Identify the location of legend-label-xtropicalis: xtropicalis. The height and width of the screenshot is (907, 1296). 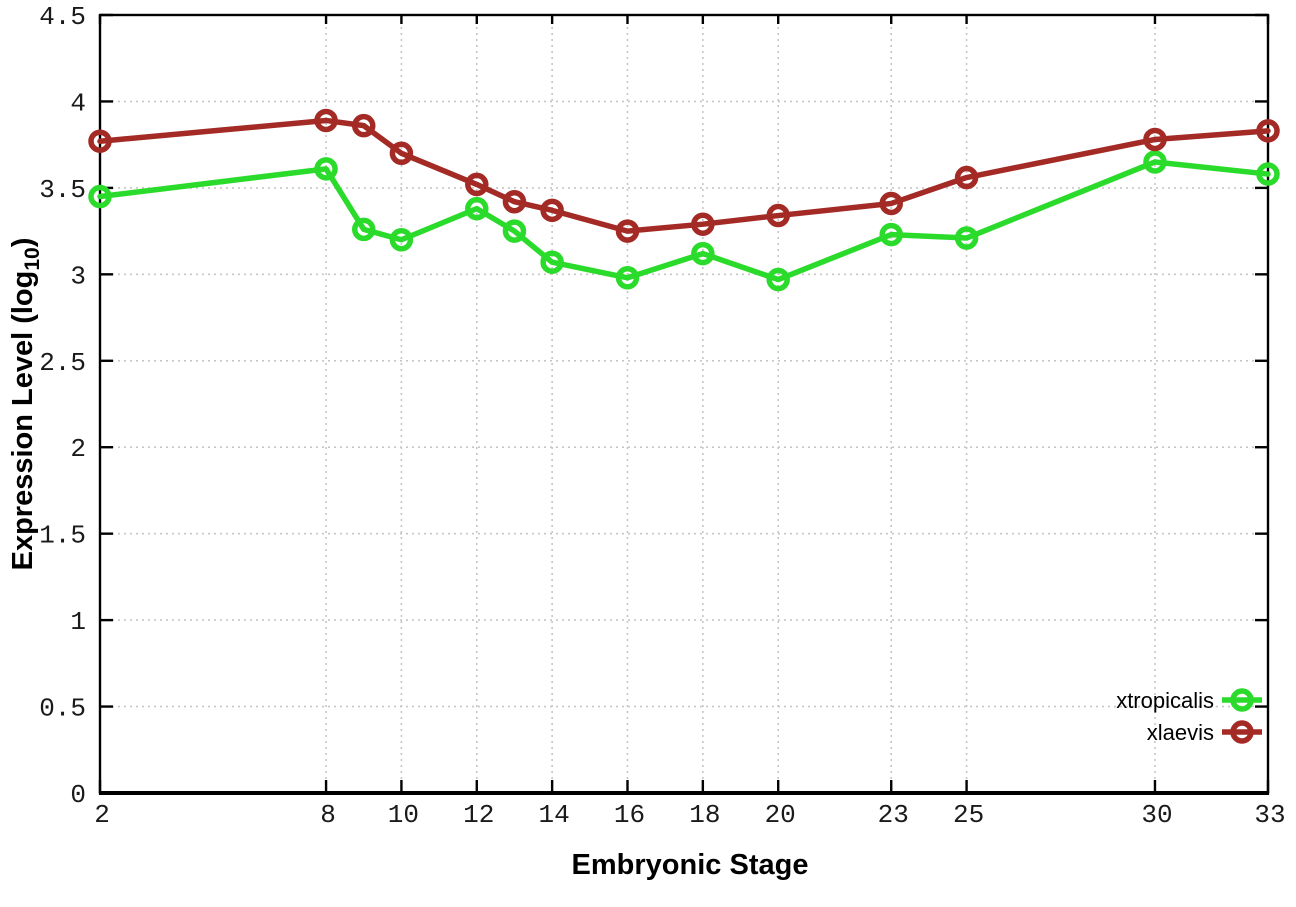
(1165, 700).